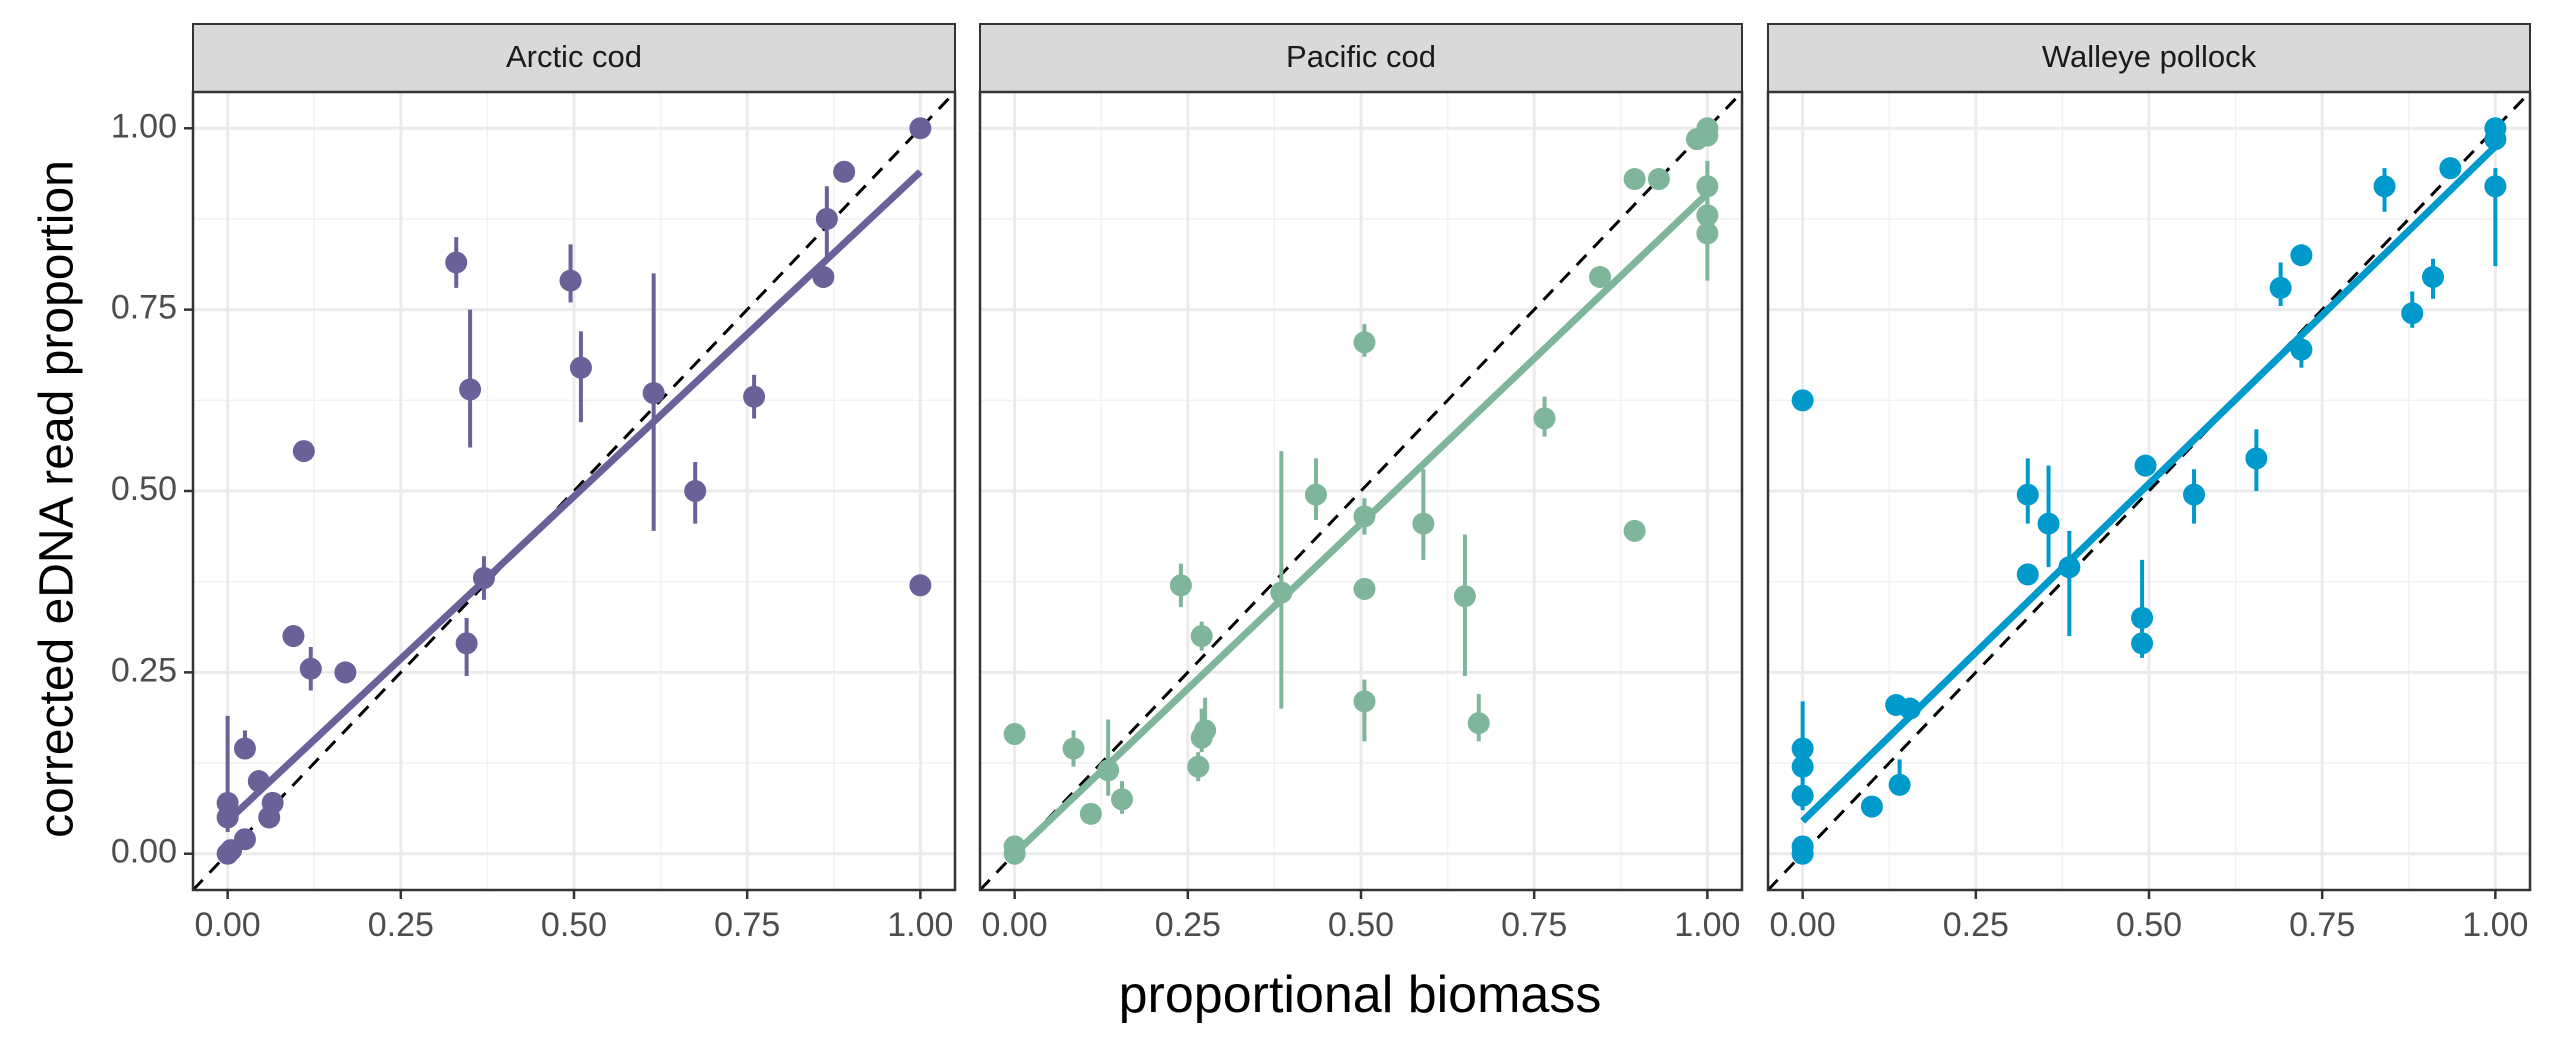  I want to click on y-tick-label: 0.50, so click(144, 489).